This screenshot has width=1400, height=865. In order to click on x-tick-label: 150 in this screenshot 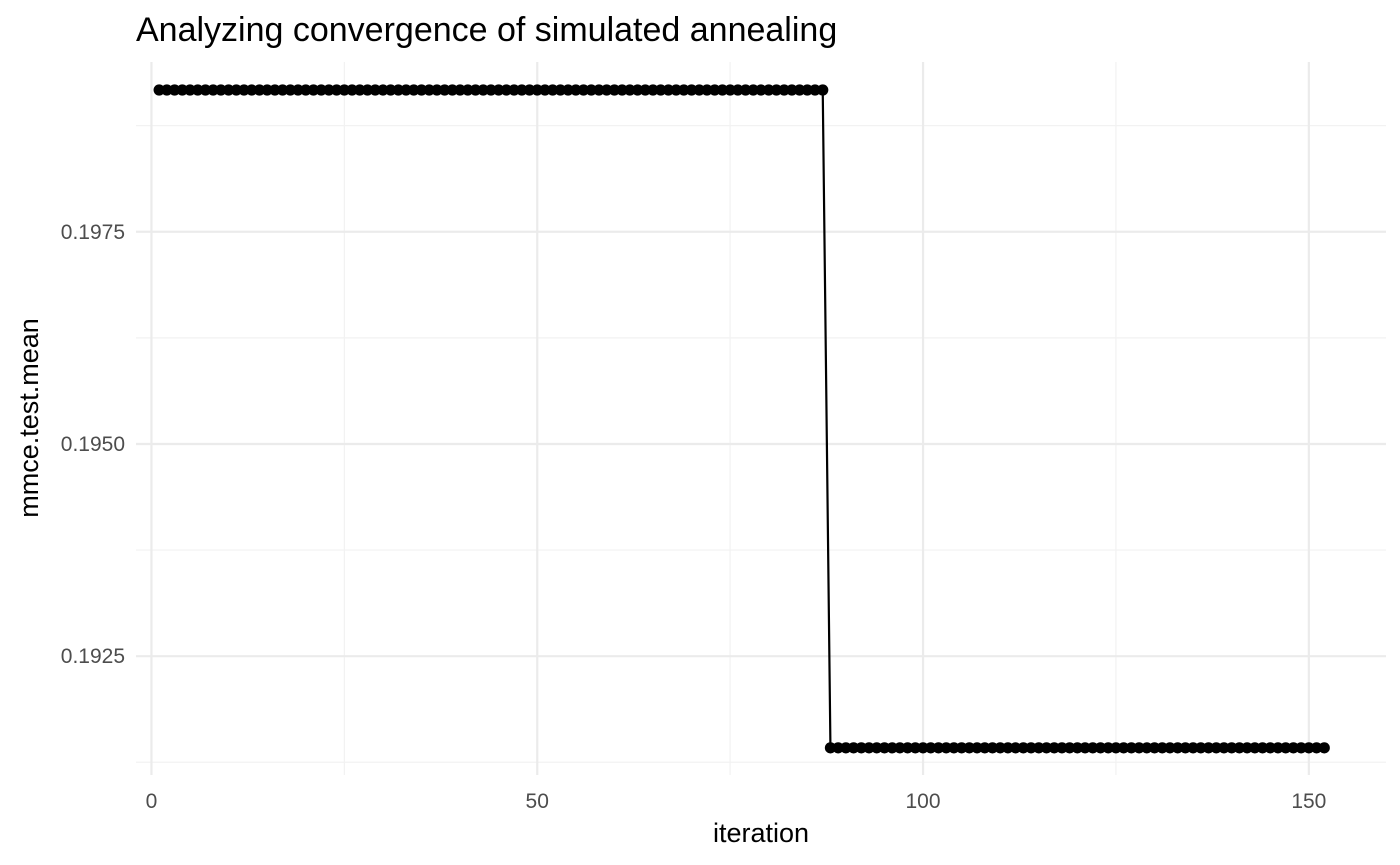, I will do `click(1308, 801)`.